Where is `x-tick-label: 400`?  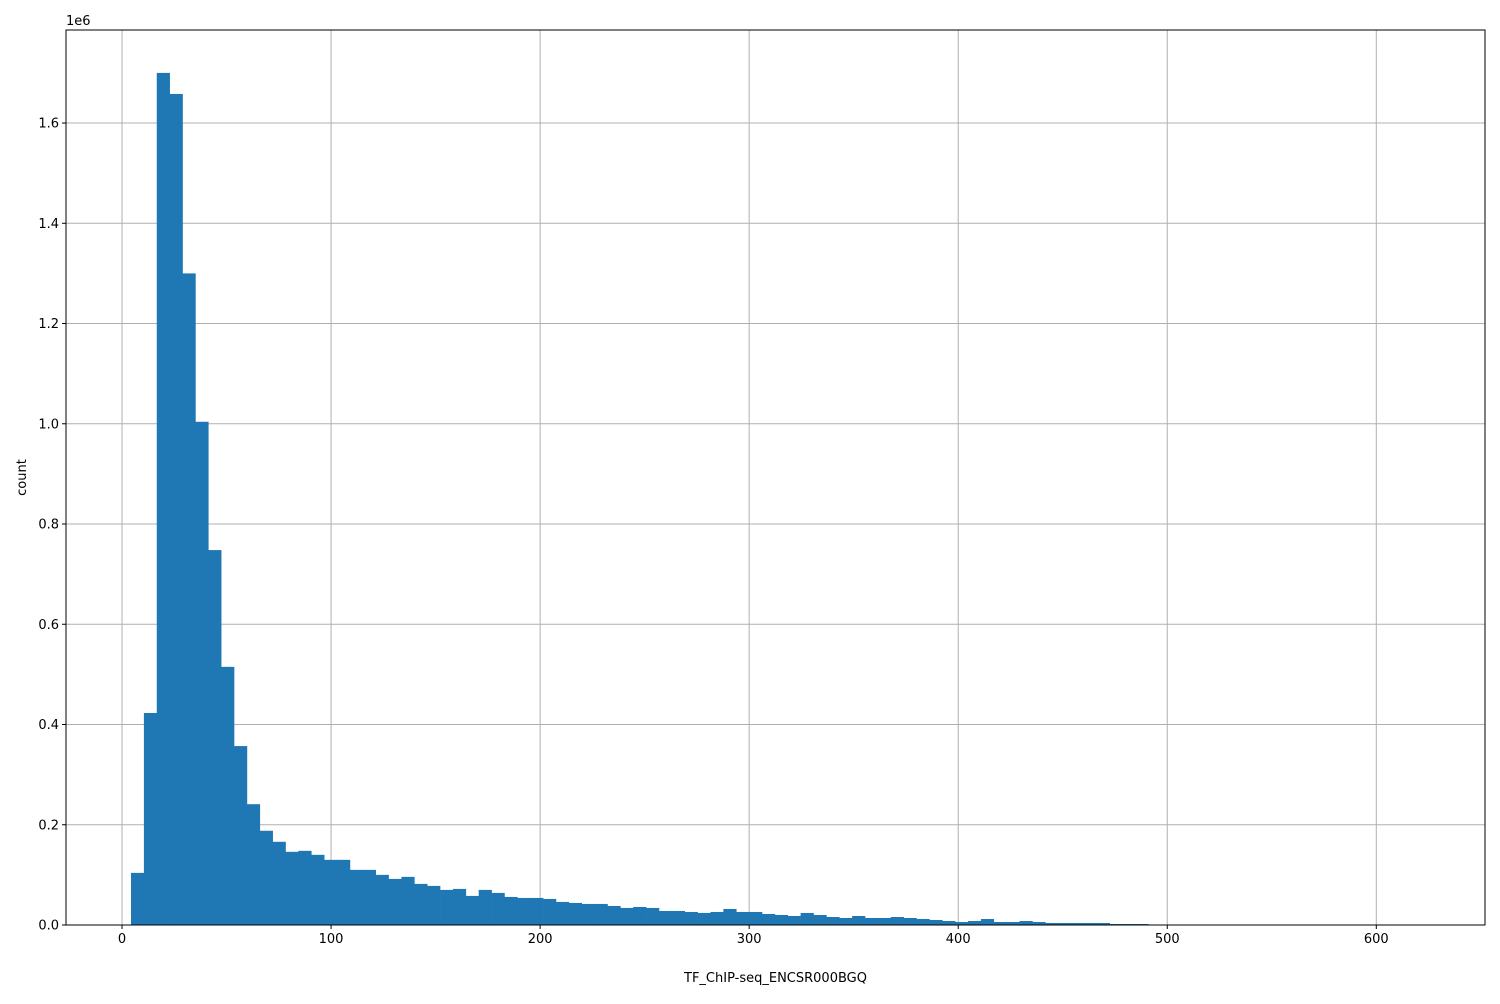
x-tick-label: 400 is located at coordinates (958, 939).